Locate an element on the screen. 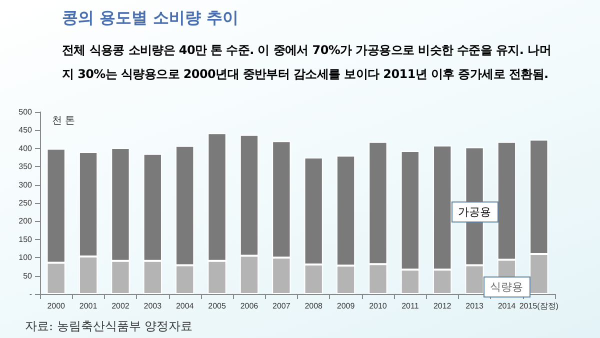  y-tick-label: 100 is located at coordinates (25, 257).